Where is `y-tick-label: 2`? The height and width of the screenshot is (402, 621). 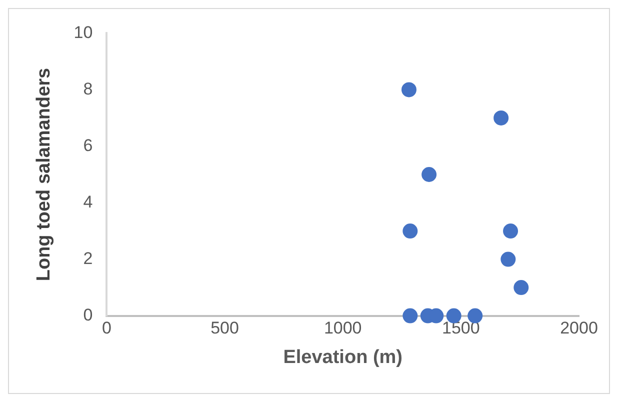 y-tick-label: 2 is located at coordinates (88, 258).